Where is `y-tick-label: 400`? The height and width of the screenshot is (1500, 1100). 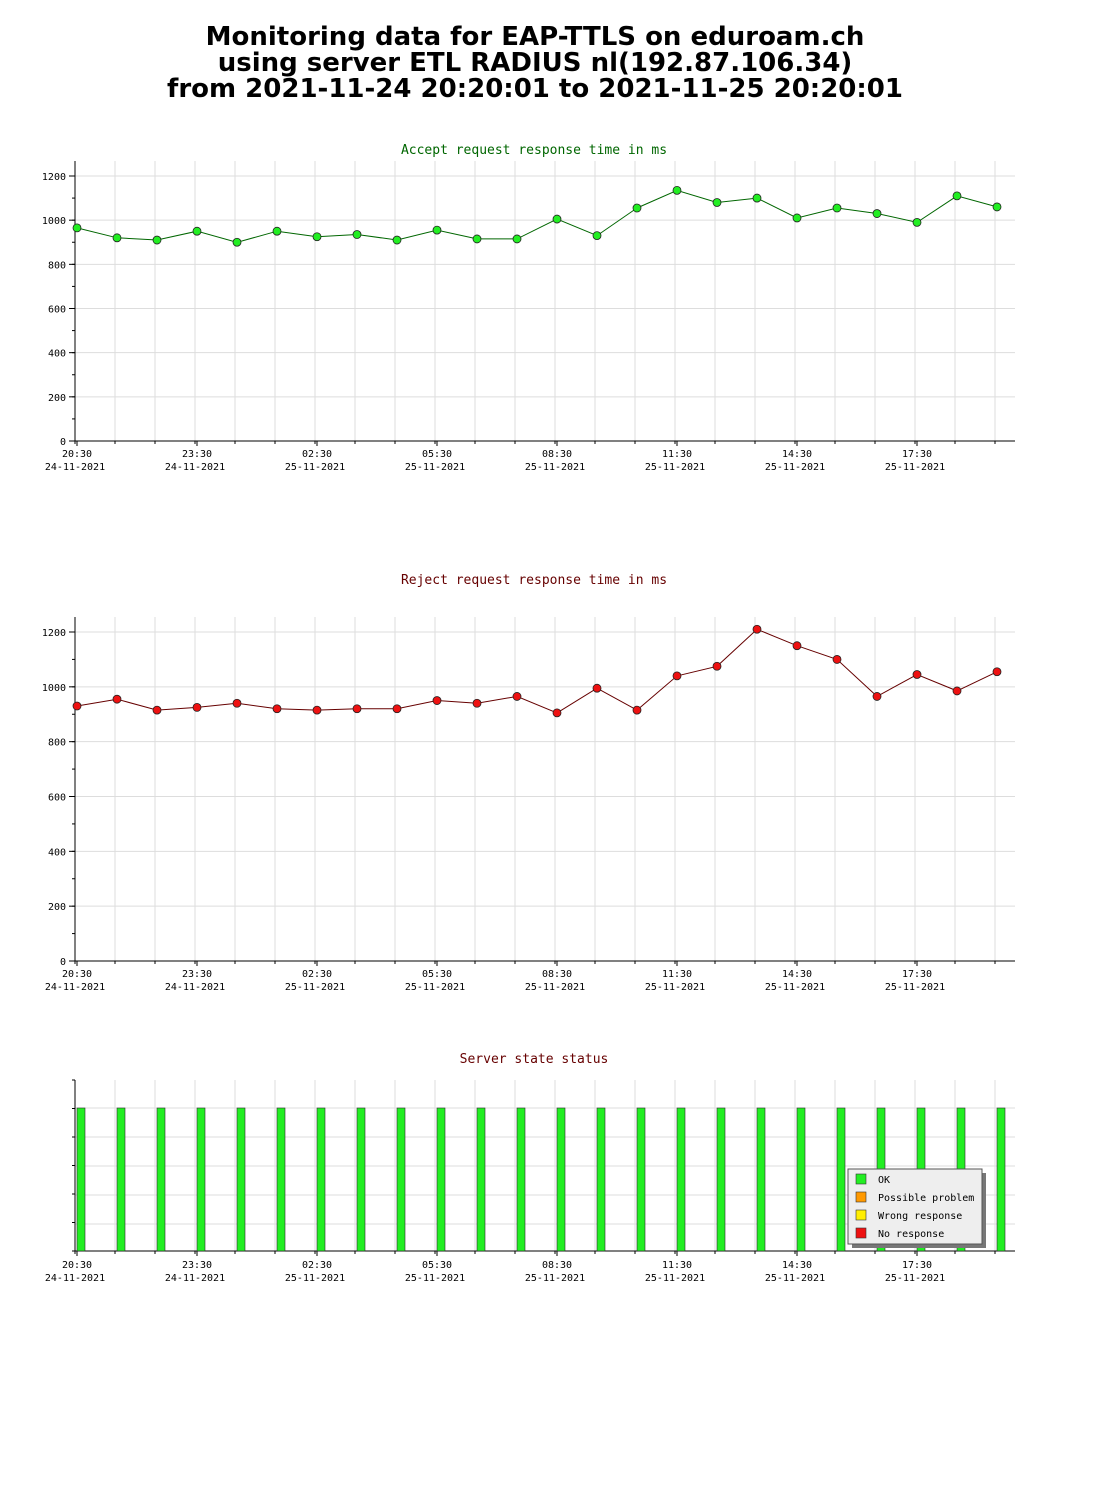
y-tick-label: 400 is located at coordinates (57, 354).